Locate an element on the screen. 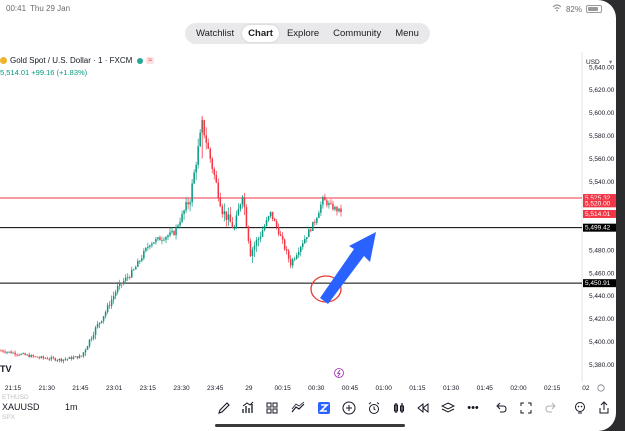 Image resolution: width=625 pixels, height=431 pixels. status-right: 82% is located at coordinates (577, 9).